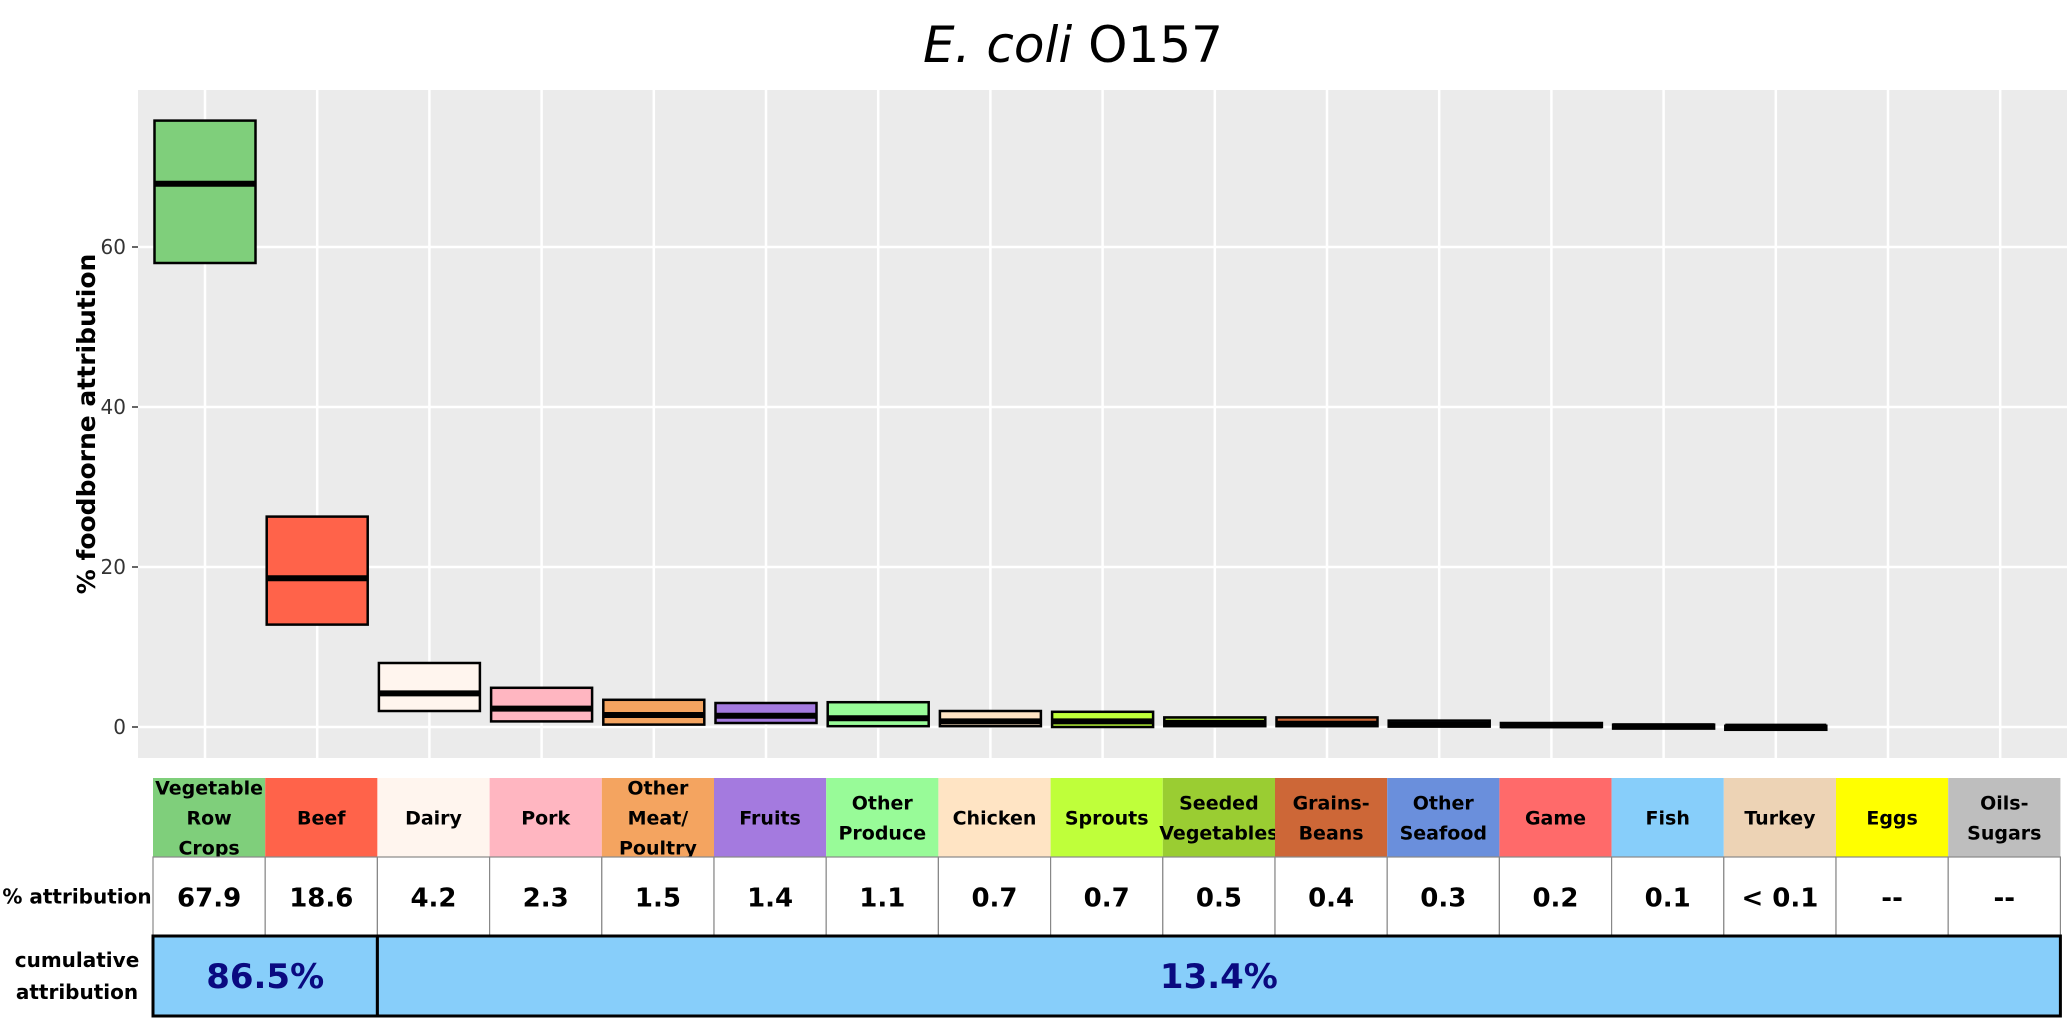 This screenshot has width=2067, height=1035. Describe the element at coordinates (541, 704) in the screenshot. I see `box-pork` at that location.